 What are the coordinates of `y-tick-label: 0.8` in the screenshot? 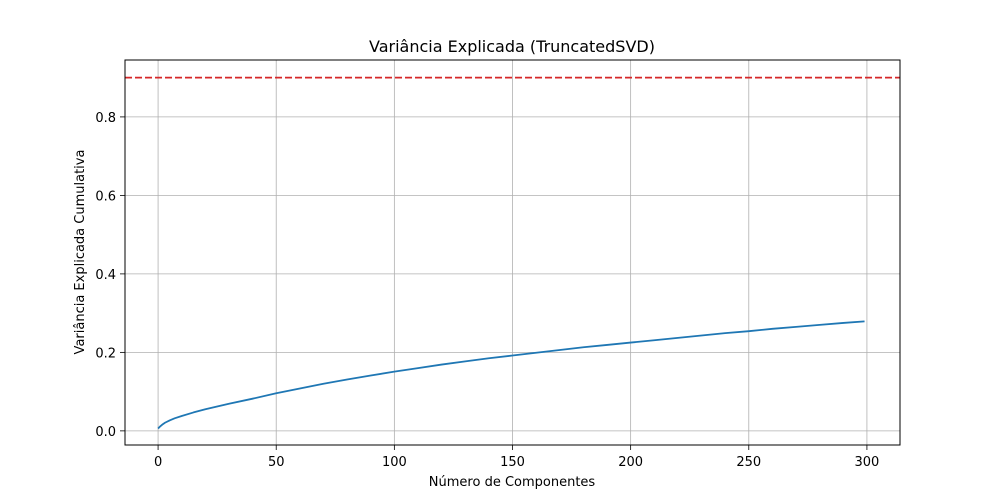 It's located at (105, 118).